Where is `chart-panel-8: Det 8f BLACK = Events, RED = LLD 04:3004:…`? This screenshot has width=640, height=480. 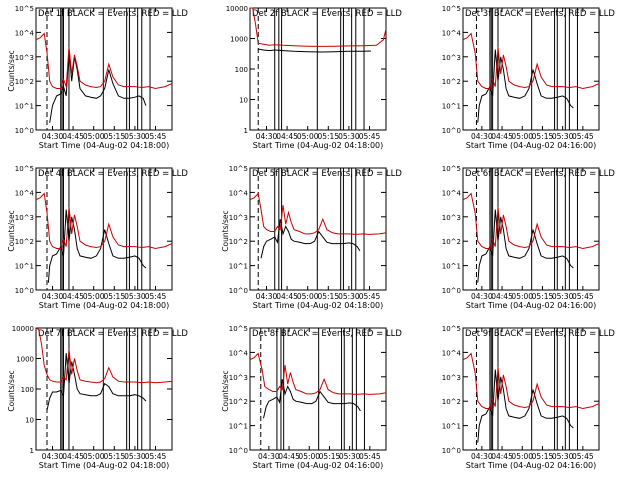 chart-panel-8: Det 8f BLACK = Events, RED = LLD 04:3004:… is located at coordinates (311, 397).